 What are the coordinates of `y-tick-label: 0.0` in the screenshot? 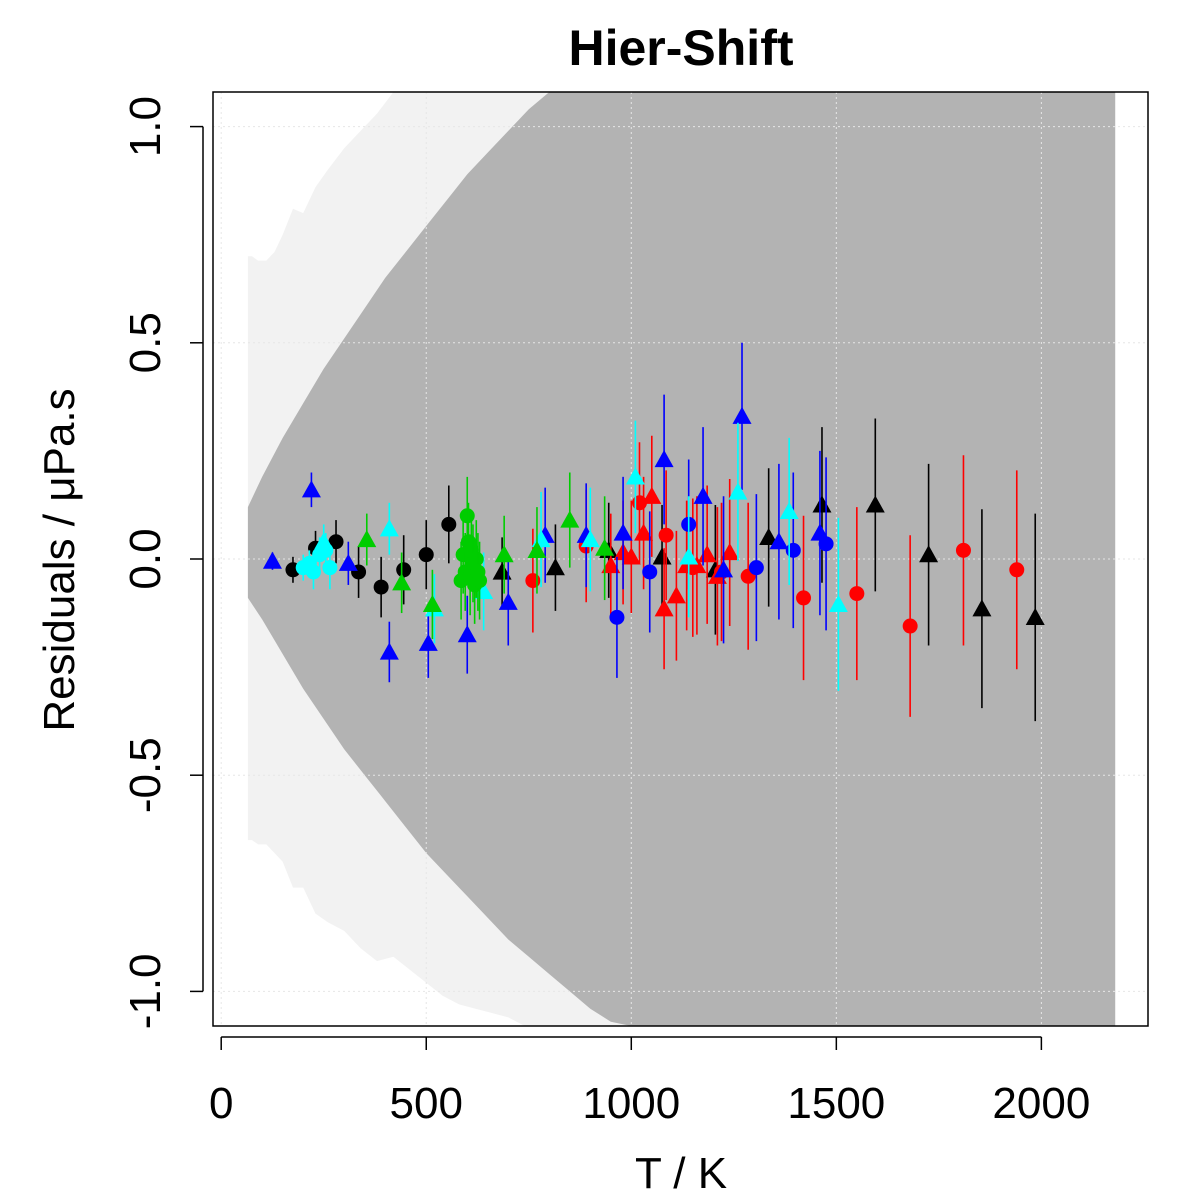 It's located at (145, 558).